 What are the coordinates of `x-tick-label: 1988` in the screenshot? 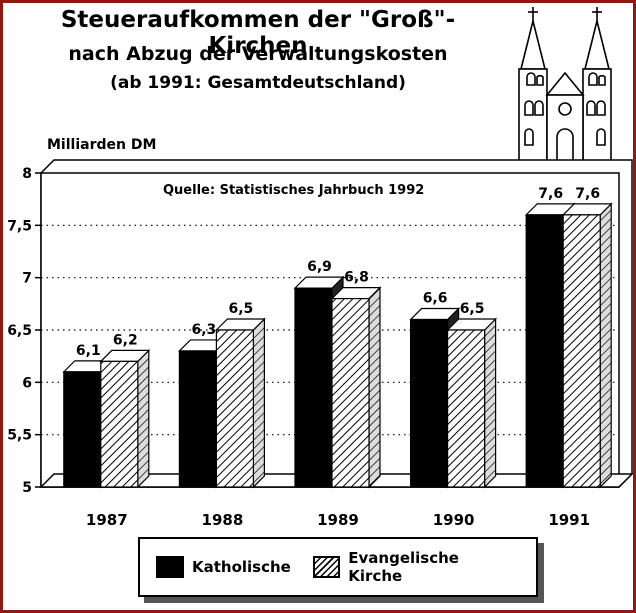 It's located at (223, 520).